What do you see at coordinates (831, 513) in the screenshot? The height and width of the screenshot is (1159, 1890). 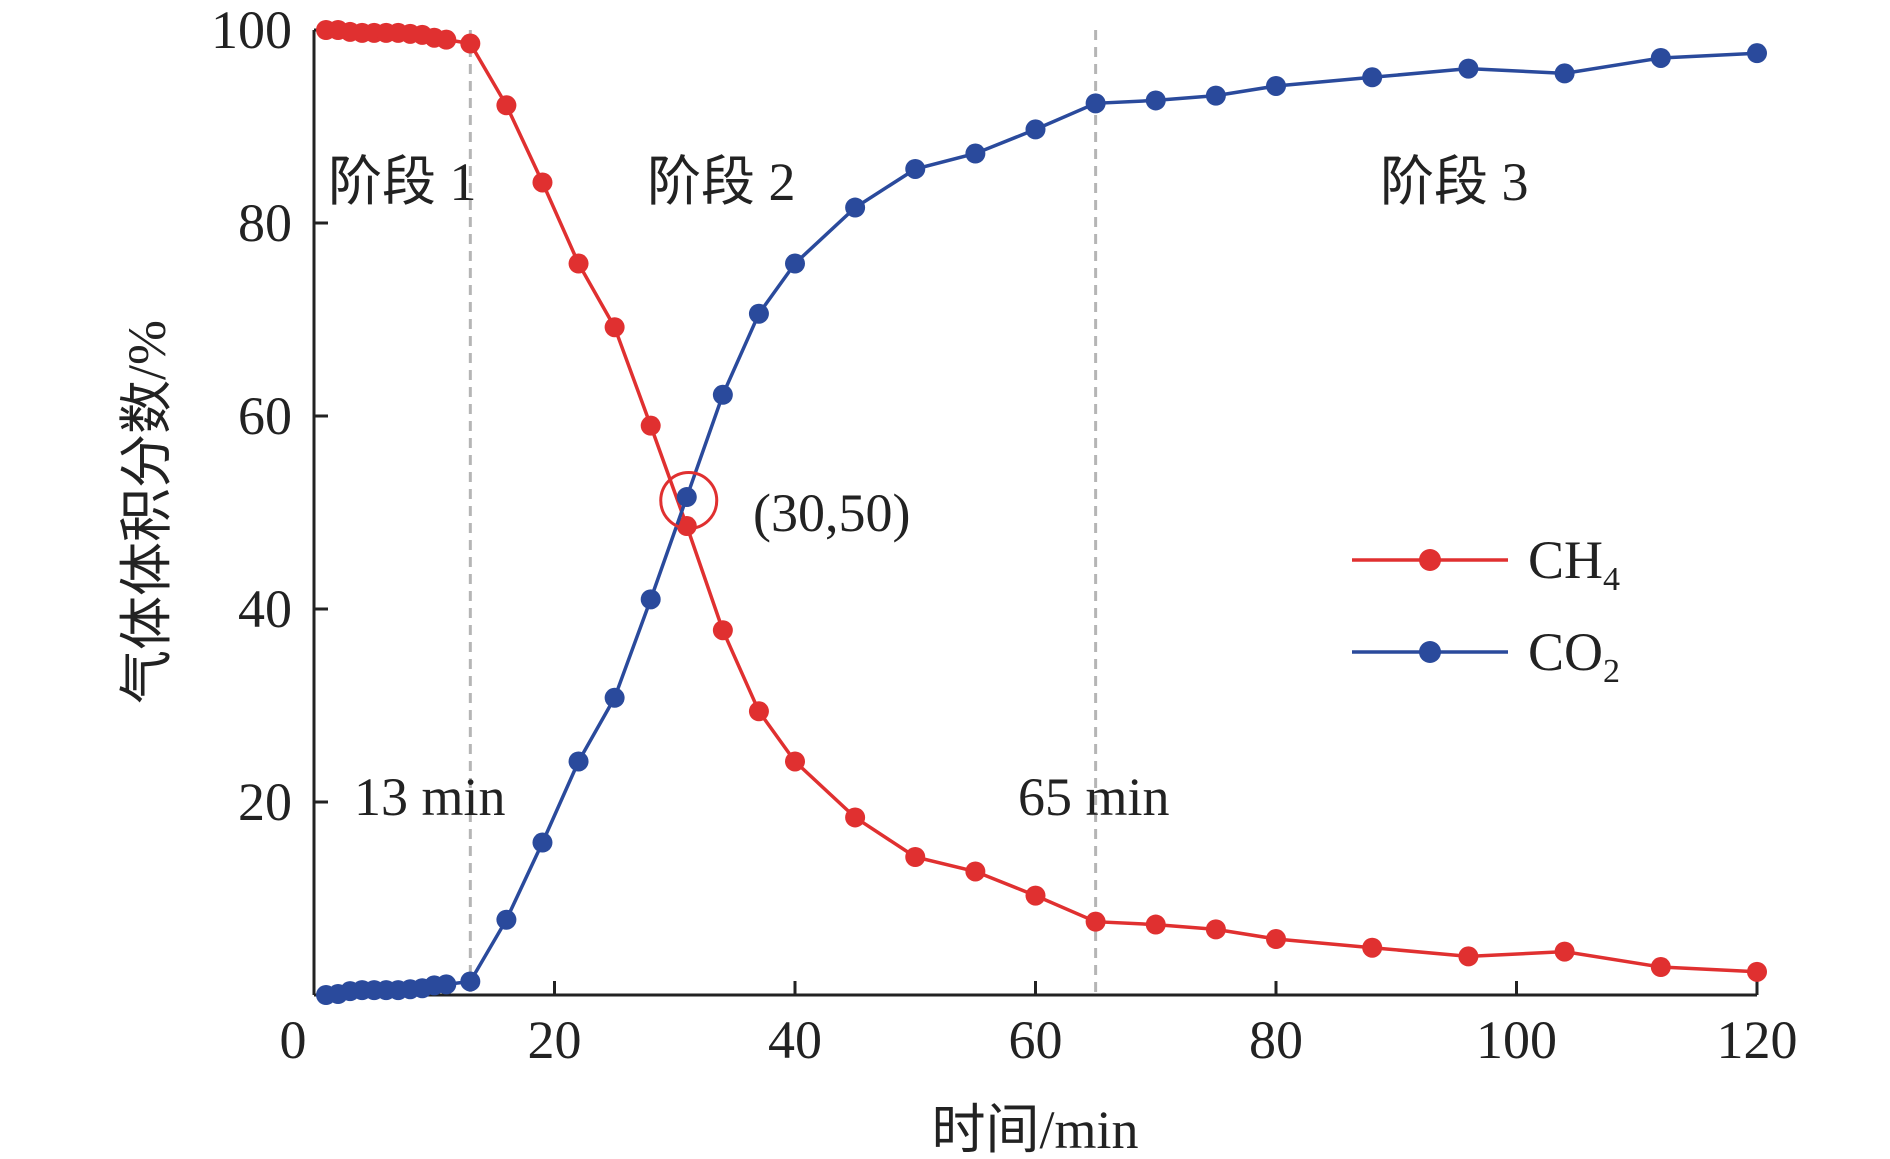 I see `intersection-label: (30,50)` at bounding box center [831, 513].